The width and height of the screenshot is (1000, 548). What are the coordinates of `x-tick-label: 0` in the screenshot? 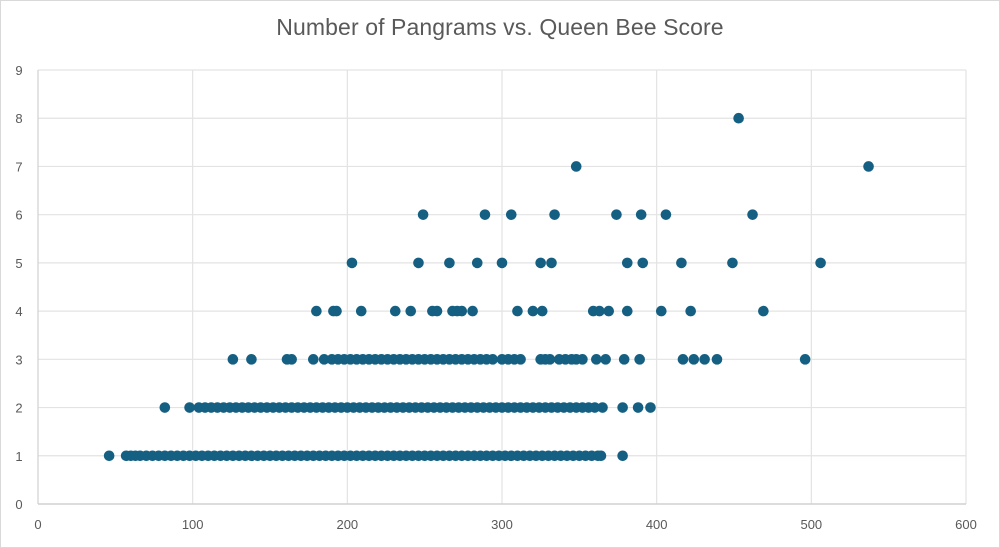 It's located at (37, 524).